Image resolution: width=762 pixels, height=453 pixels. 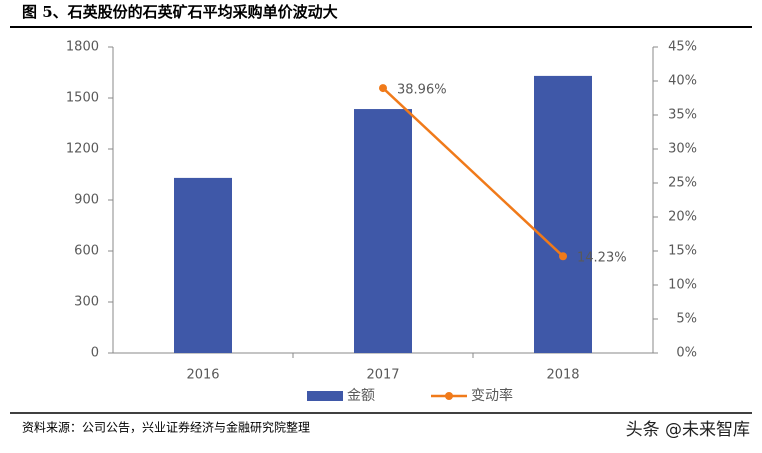 I want to click on line, so click(x=473, y=172).